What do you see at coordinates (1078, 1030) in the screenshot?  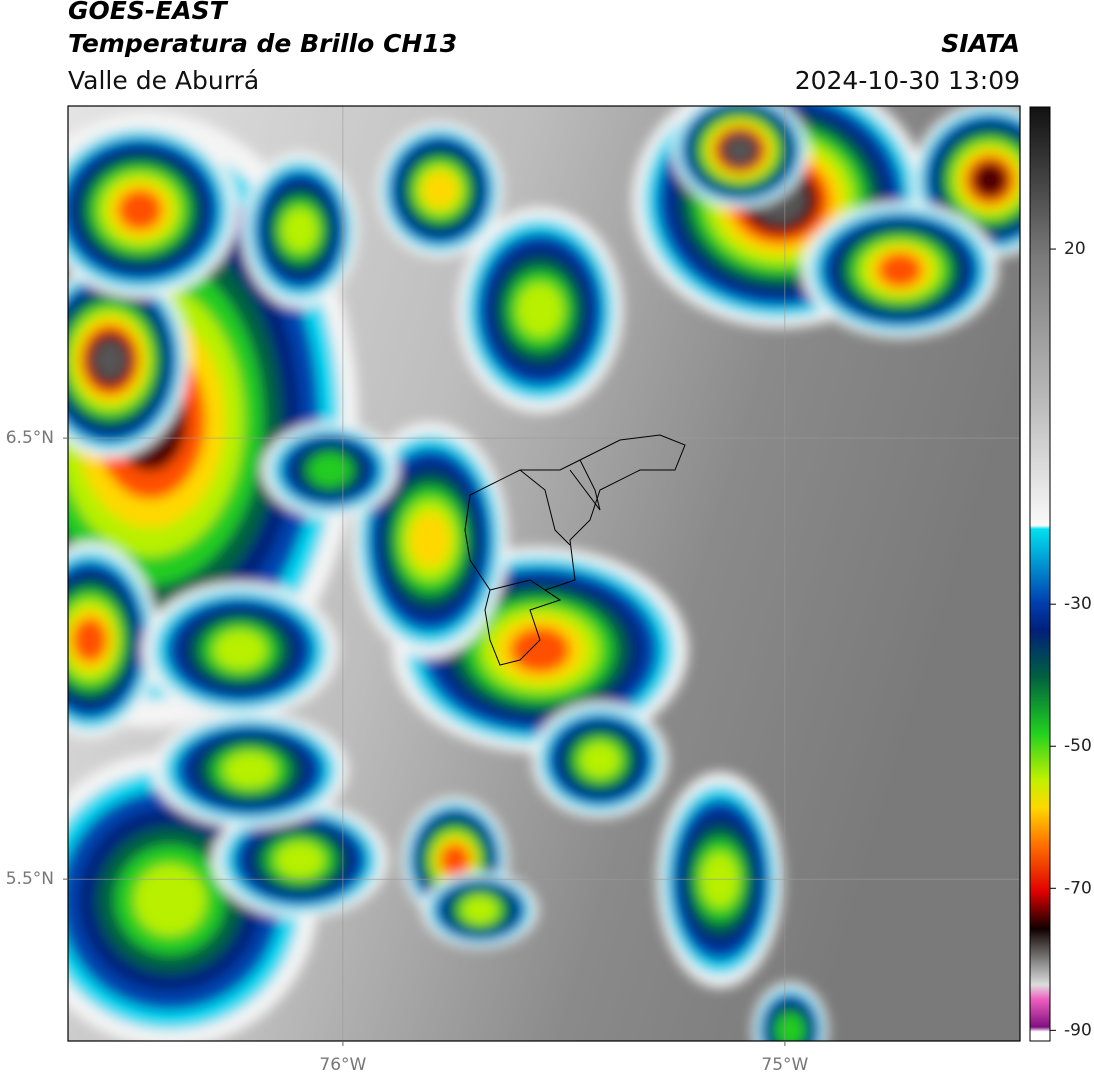 I see `colorbar-tick-label: -90` at bounding box center [1078, 1030].